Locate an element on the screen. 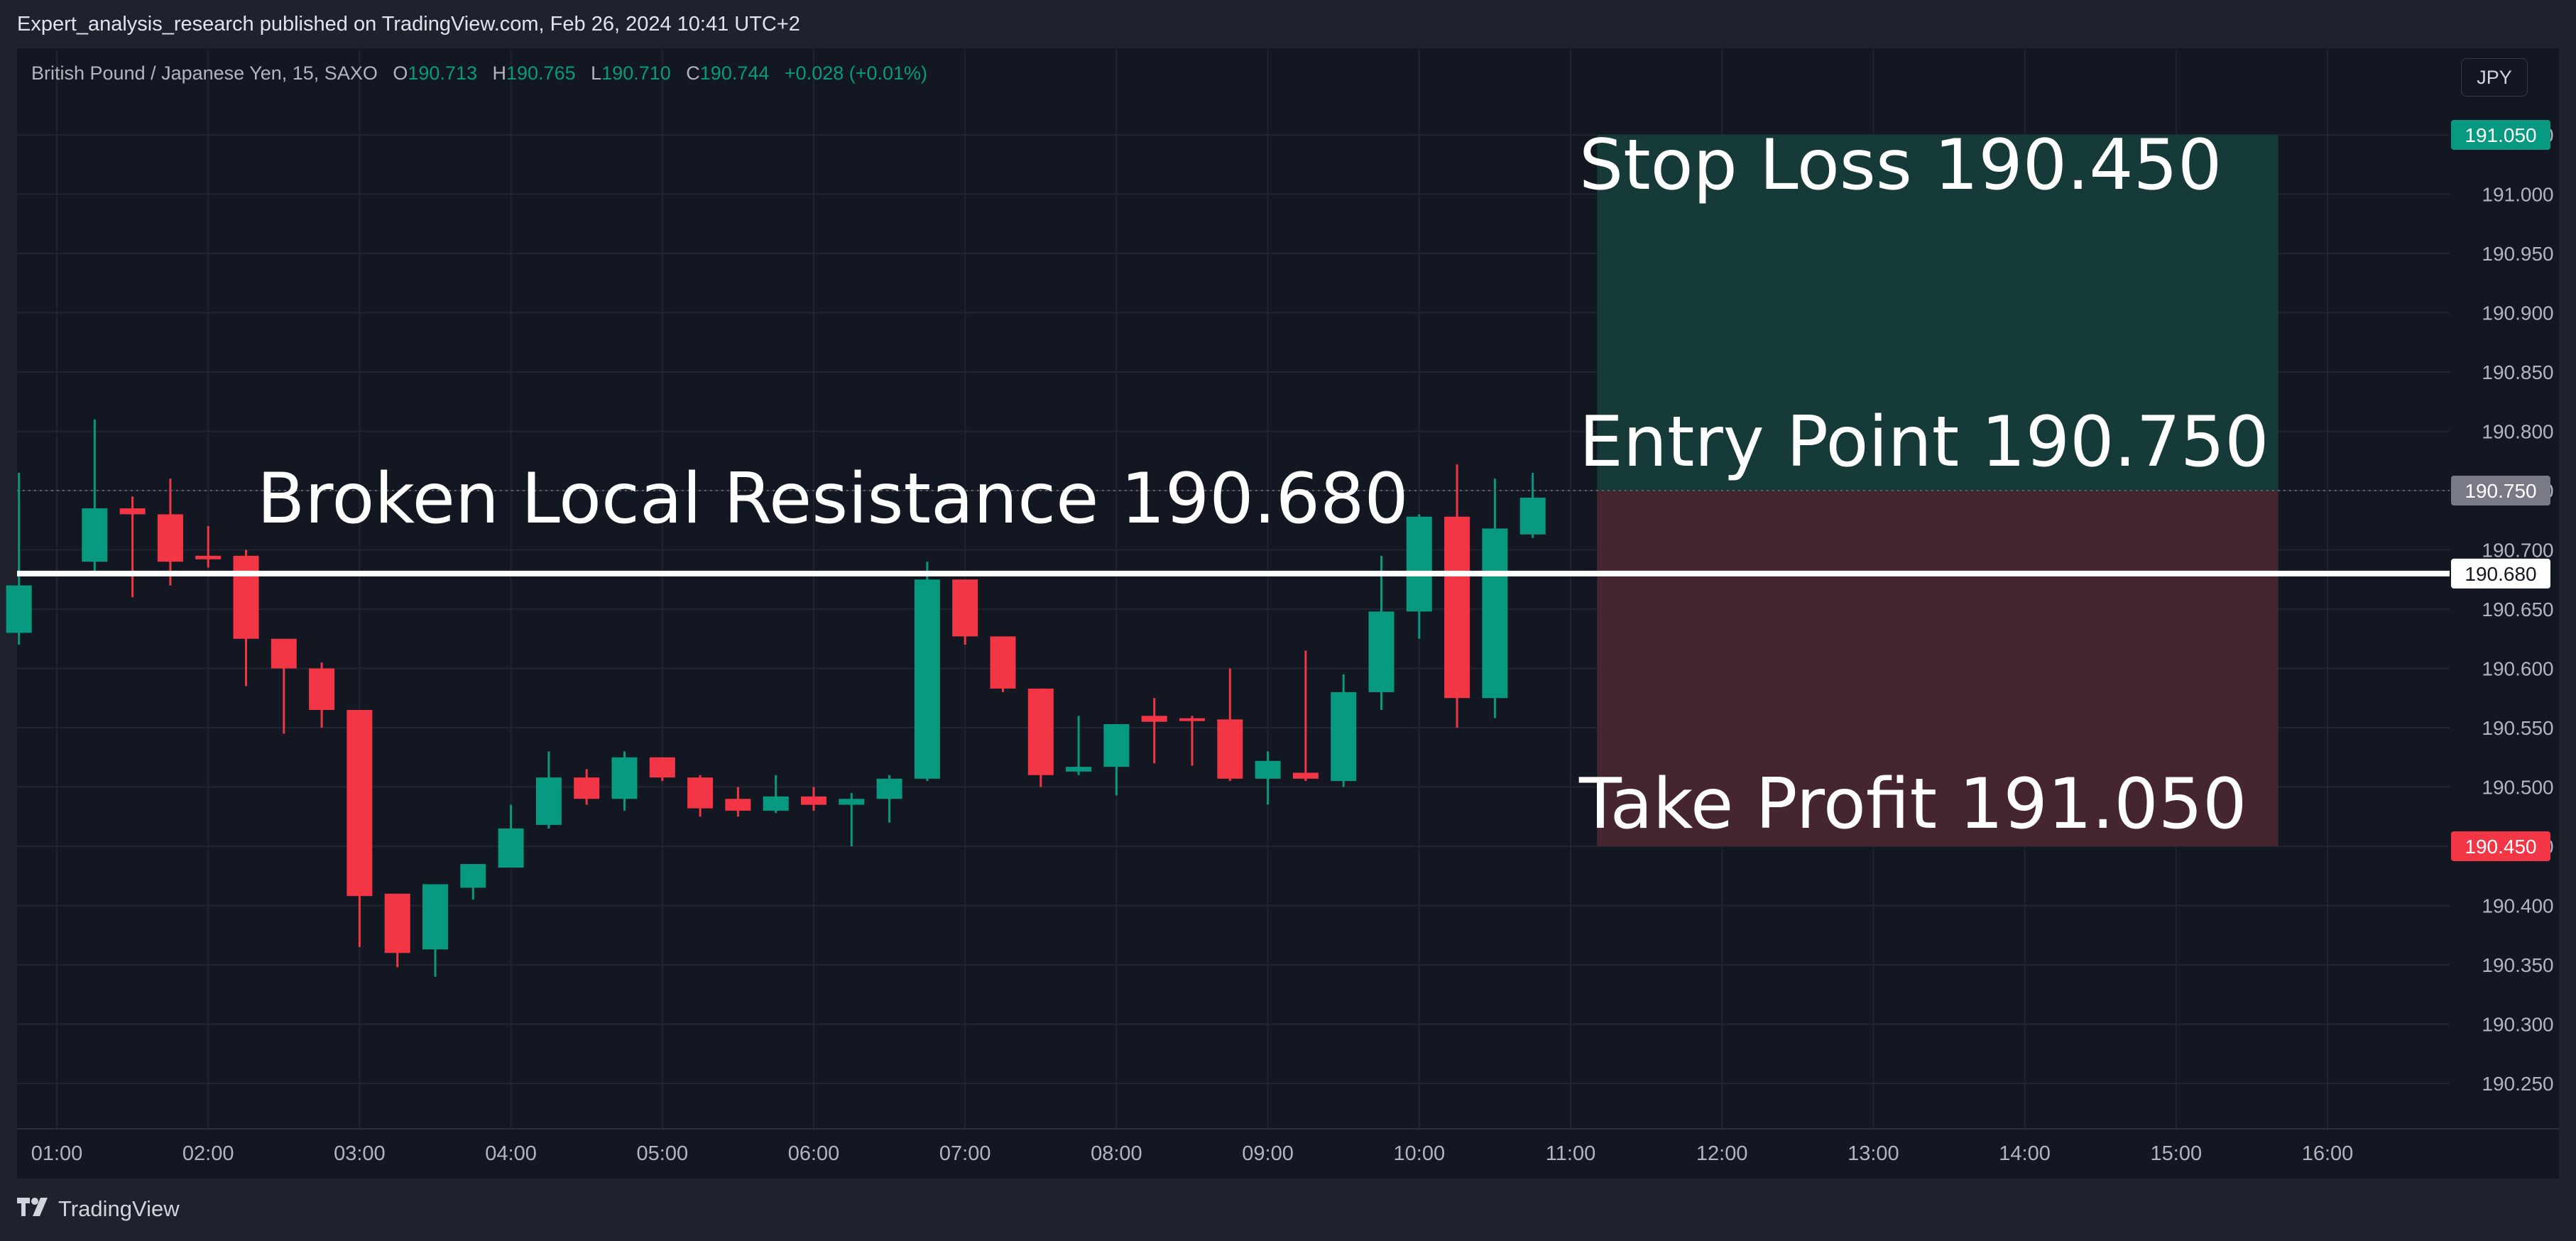 The image size is (2576, 1241). low-value: 190.710 is located at coordinates (636, 73).